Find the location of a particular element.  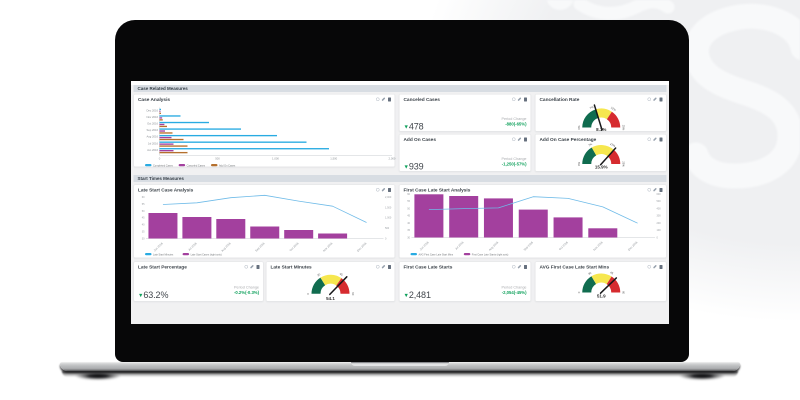

svg-text: 400 is located at coordinates (659, 208).